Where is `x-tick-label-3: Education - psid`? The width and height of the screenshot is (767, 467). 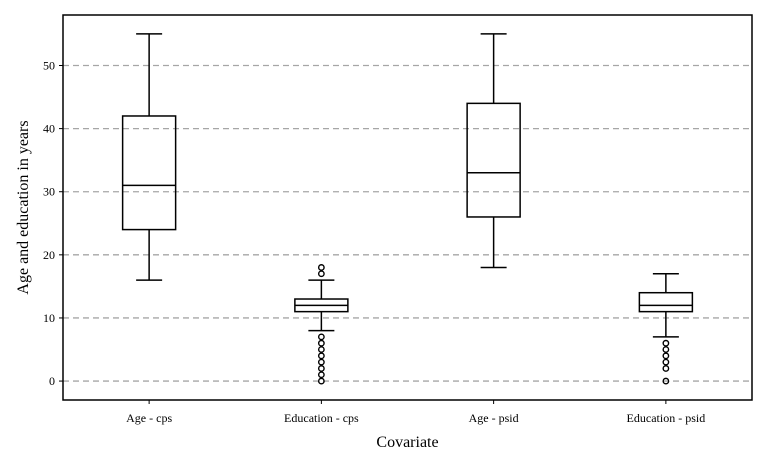 x-tick-label-3: Education - psid is located at coordinates (666, 418).